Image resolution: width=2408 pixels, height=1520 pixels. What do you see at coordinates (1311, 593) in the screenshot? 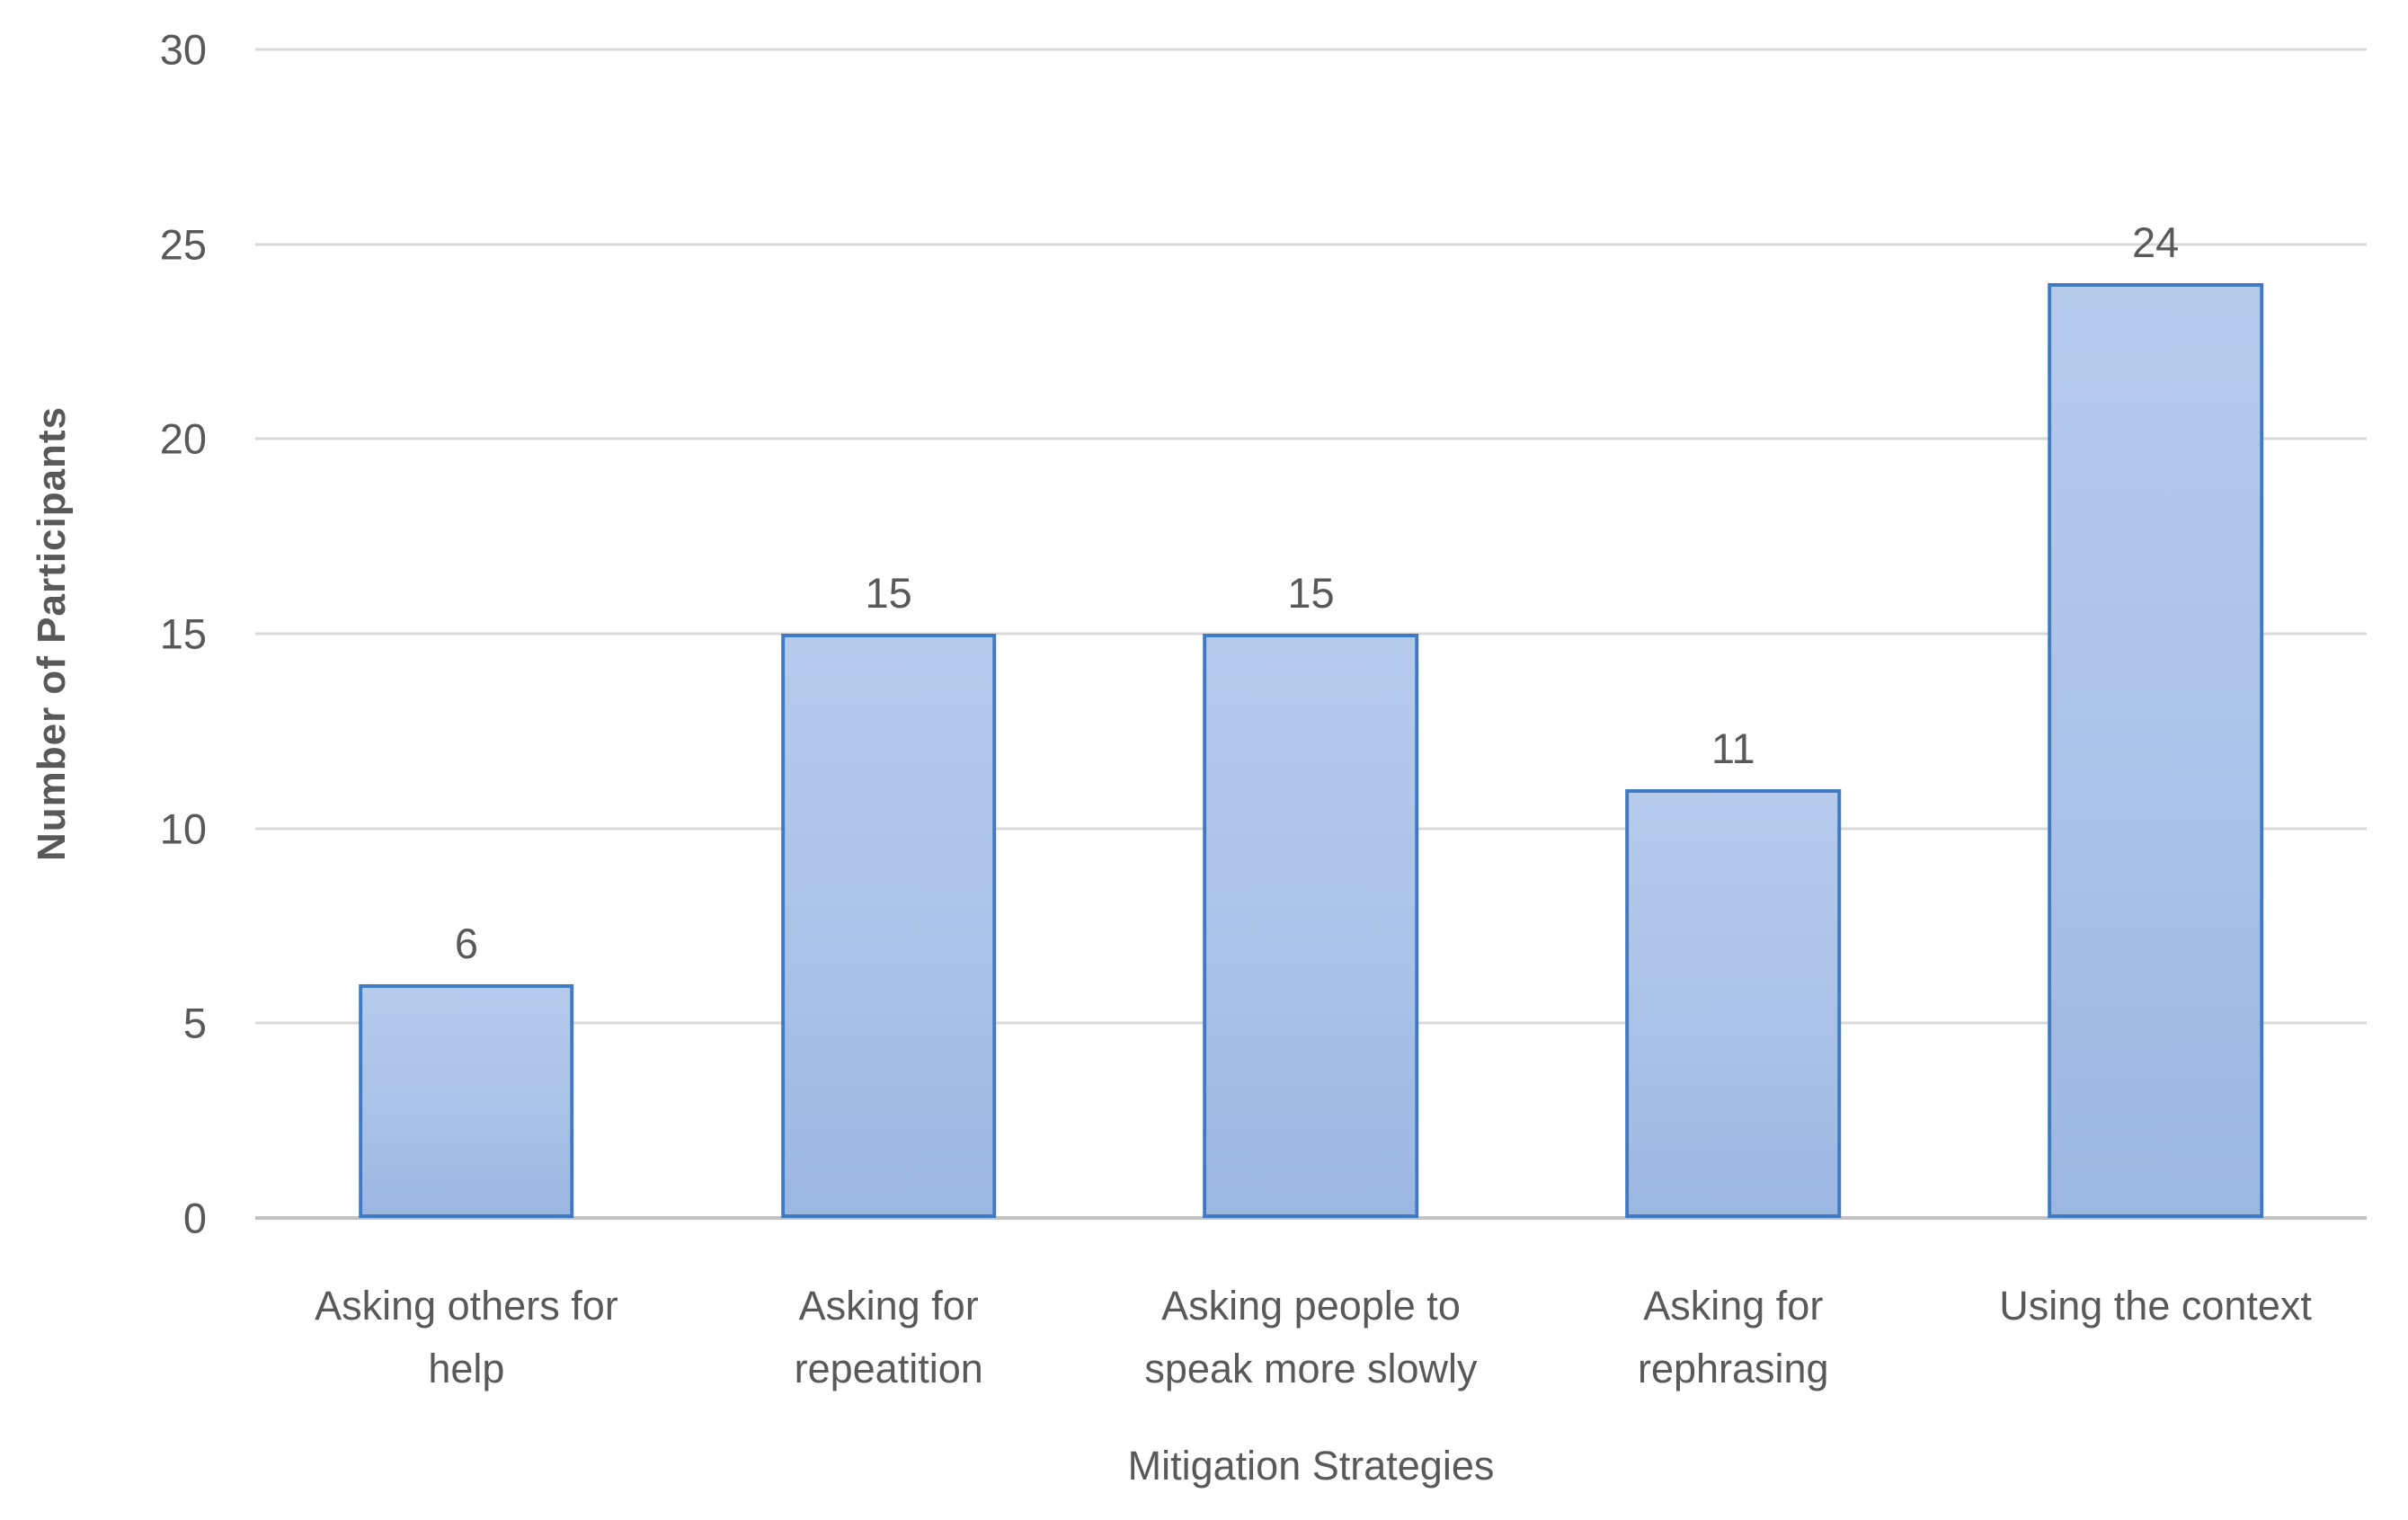
I see `bar-value-label-2: 15` at bounding box center [1311, 593].